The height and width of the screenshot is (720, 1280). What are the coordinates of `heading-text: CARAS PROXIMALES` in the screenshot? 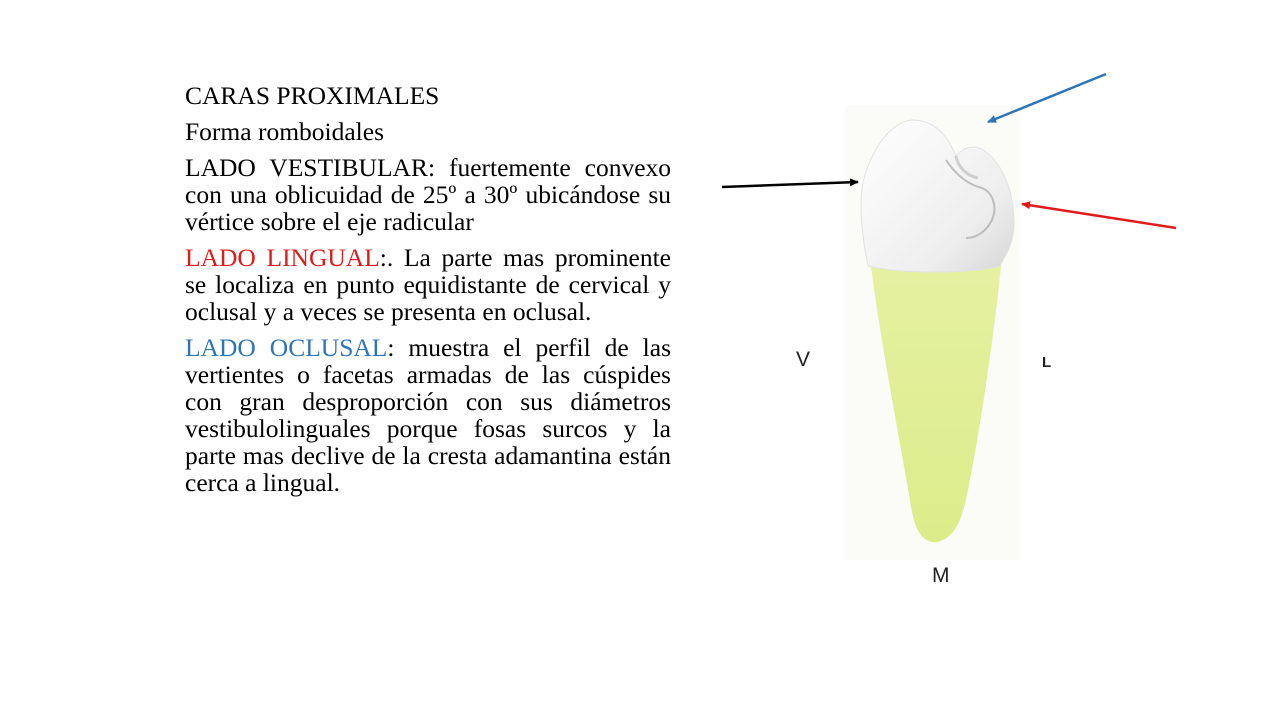 It's located at (312, 95).